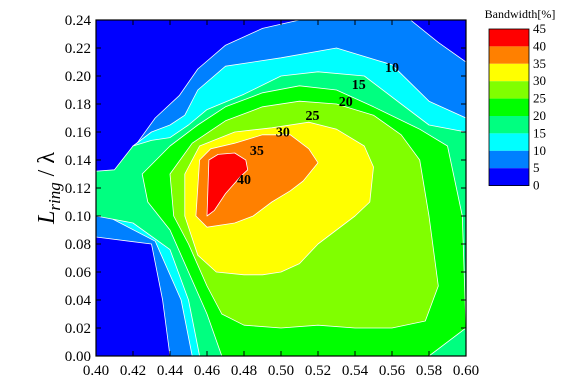 This screenshot has width=583, height=389. Describe the element at coordinates (539, 98) in the screenshot. I see `legend-tick-25: 25` at that location.